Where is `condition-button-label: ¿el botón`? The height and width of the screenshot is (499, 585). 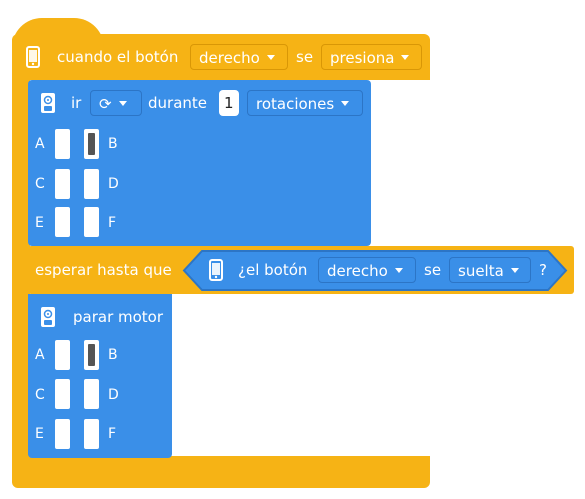
condition-button-label: ¿el botón is located at coordinates (273, 270).